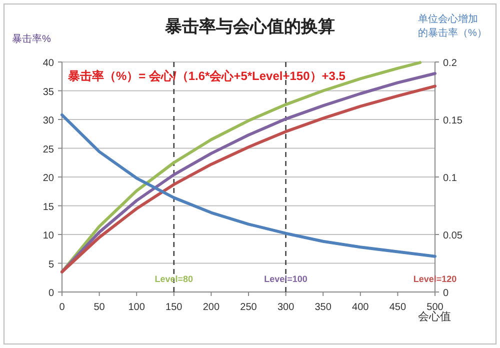  Describe the element at coordinates (48, 121) in the screenshot. I see `y-tick-label: 30` at that location.